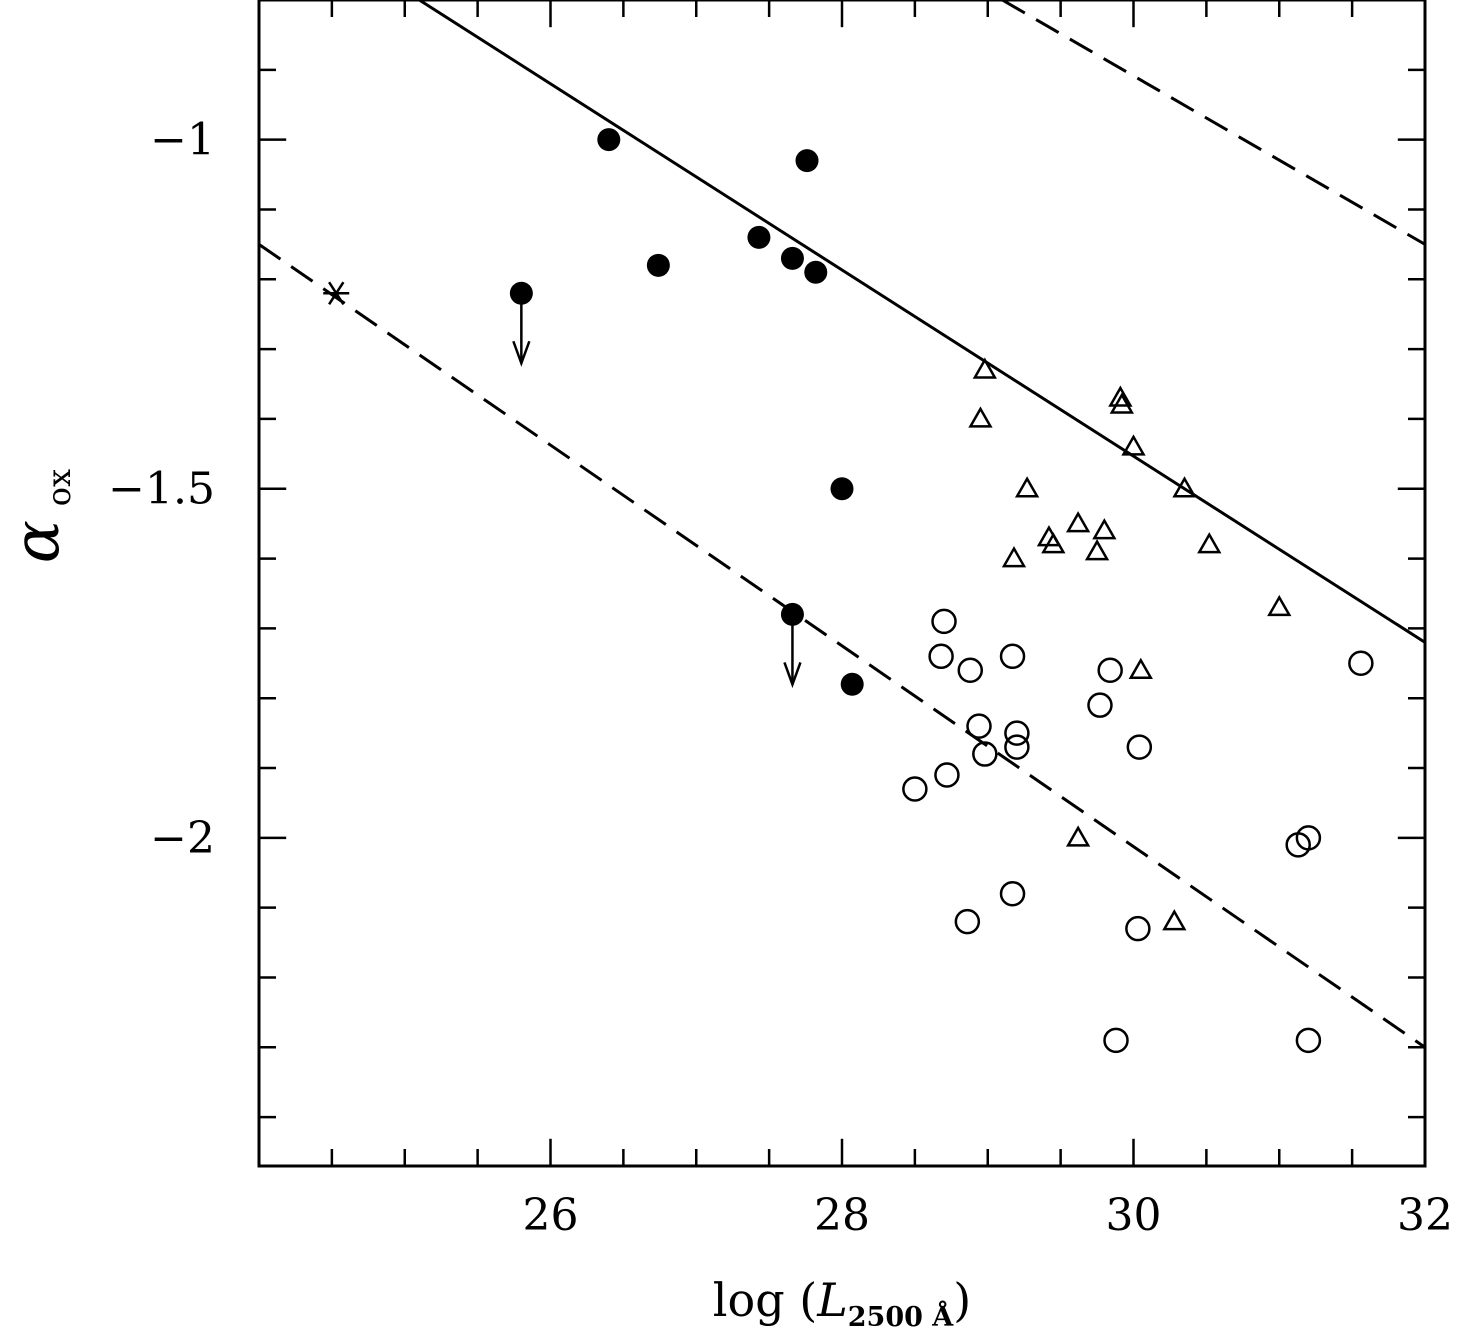 This screenshot has height=1333, width=1458. What do you see at coordinates (161, 489) in the screenshot?
I see `y-tick-label-1: −1.5` at bounding box center [161, 489].